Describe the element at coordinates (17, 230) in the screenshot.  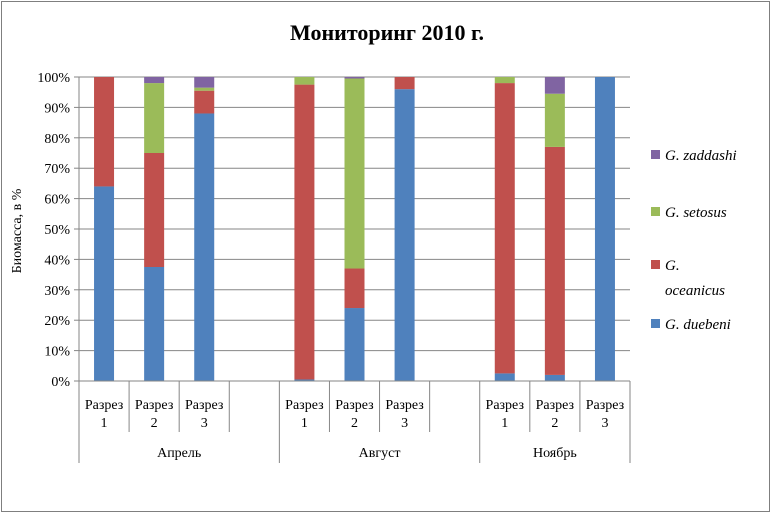
I see `y-axis-label: Биомасса, в %` at that location.